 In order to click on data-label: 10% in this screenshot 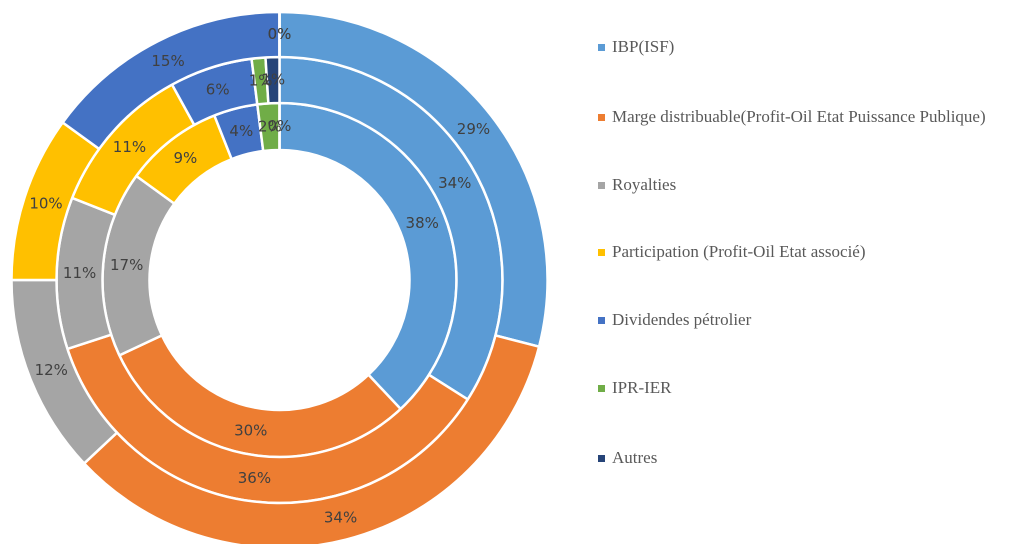, I will do `click(45, 204)`.